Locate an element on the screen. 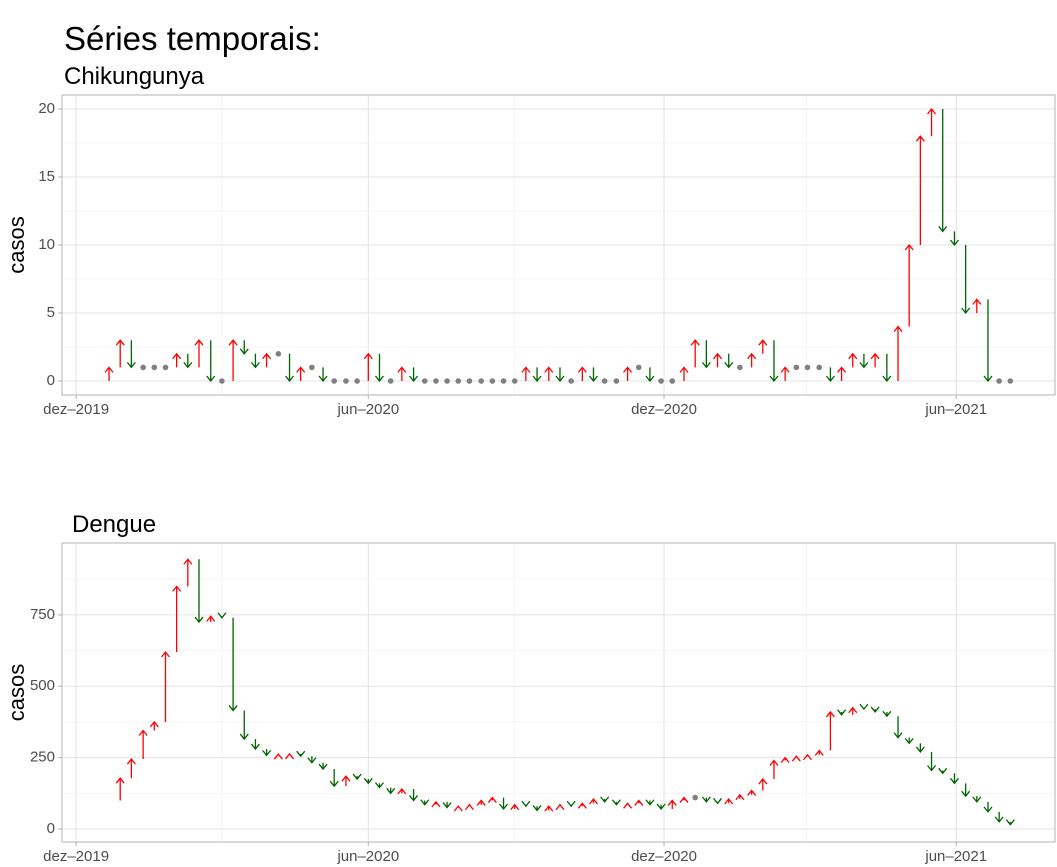 Image resolution: width=1057 pixels, height=867 pixels. x-tick-label: dez–2020 is located at coordinates (664, 409).